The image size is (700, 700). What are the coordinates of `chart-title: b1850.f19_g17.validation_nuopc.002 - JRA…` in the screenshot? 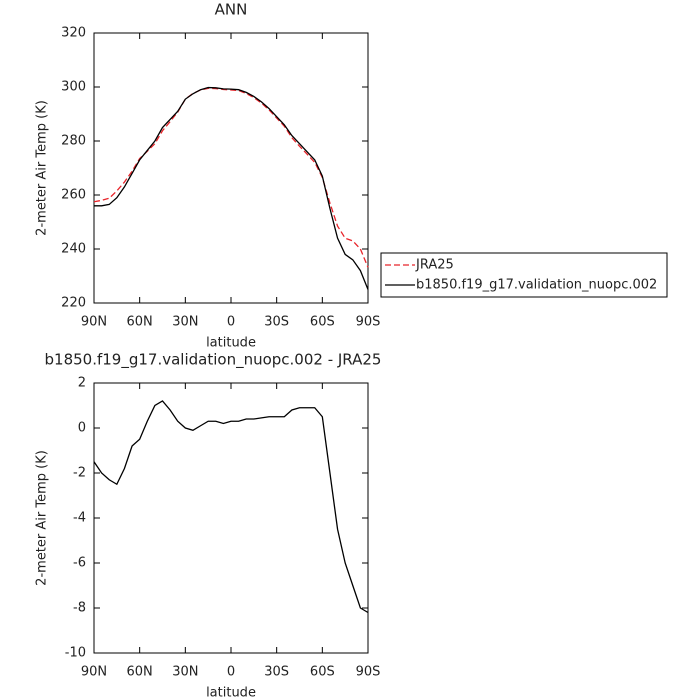 It's located at (213, 360).